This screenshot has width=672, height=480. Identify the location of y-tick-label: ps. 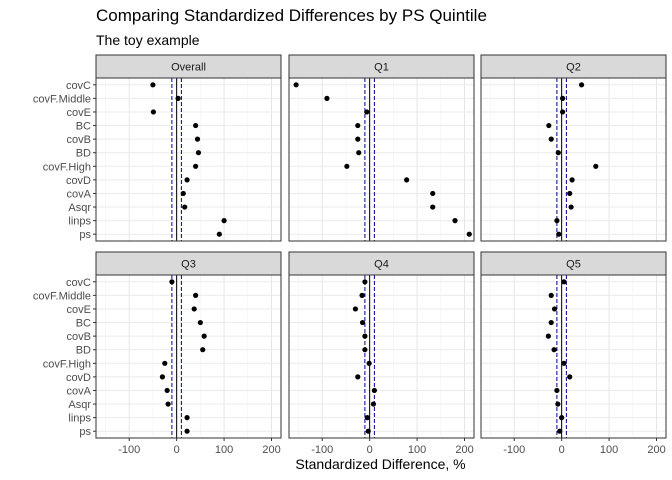
(85, 432).